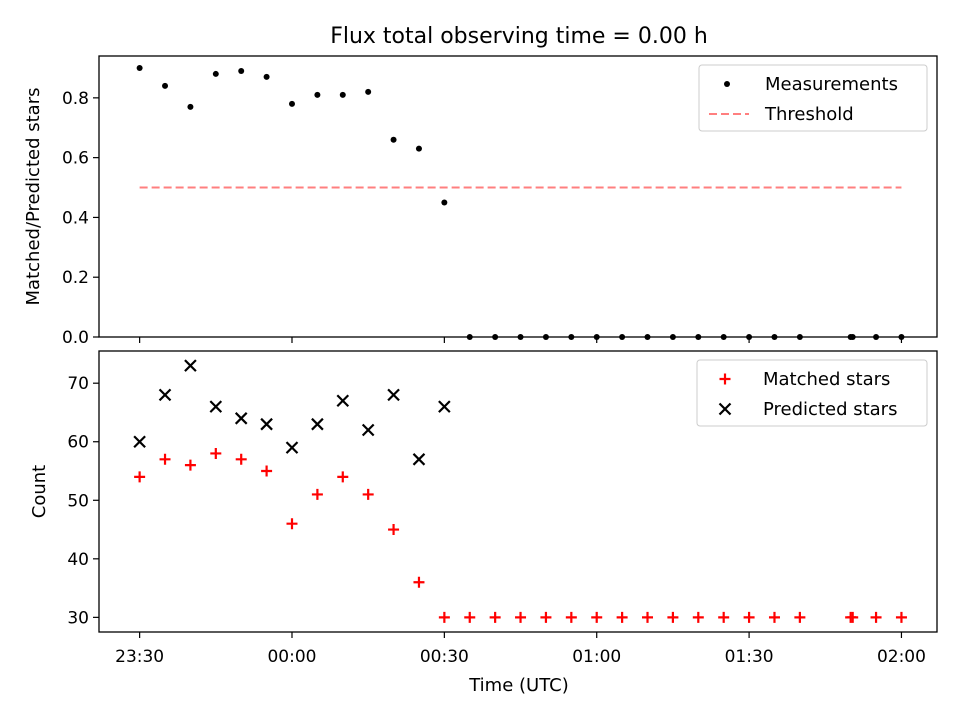 This screenshot has width=960, height=720. I want to click on matched-stars-legend-symbol, so click(725, 379).